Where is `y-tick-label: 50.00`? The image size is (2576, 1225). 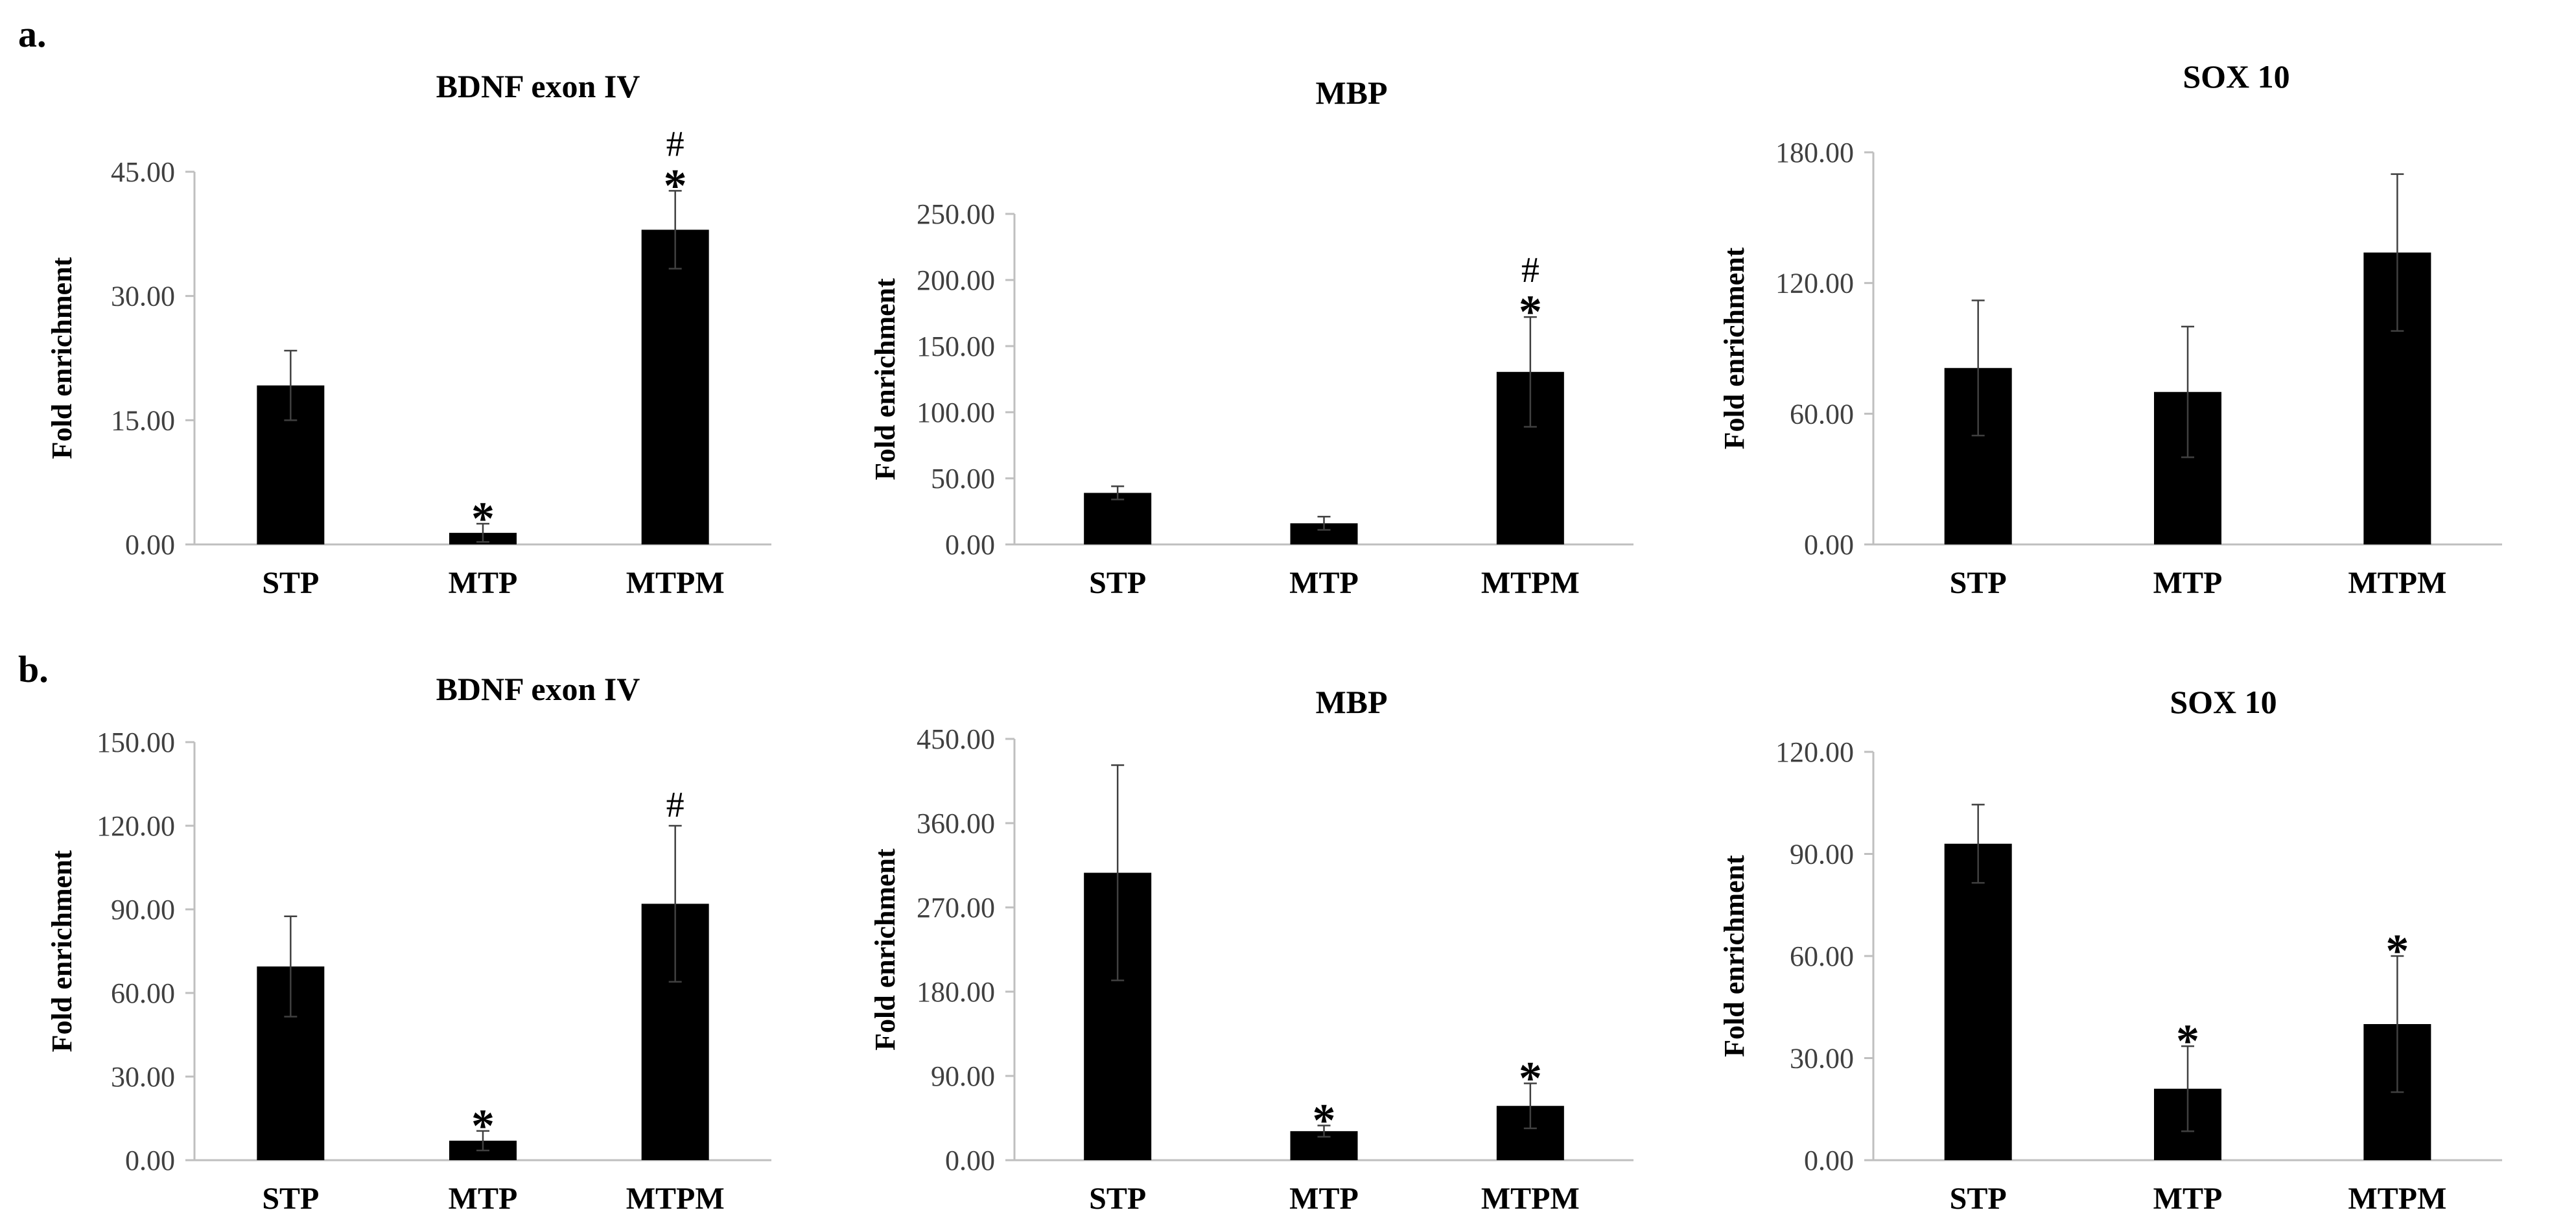
y-tick-label: 50.00 is located at coordinates (963, 479).